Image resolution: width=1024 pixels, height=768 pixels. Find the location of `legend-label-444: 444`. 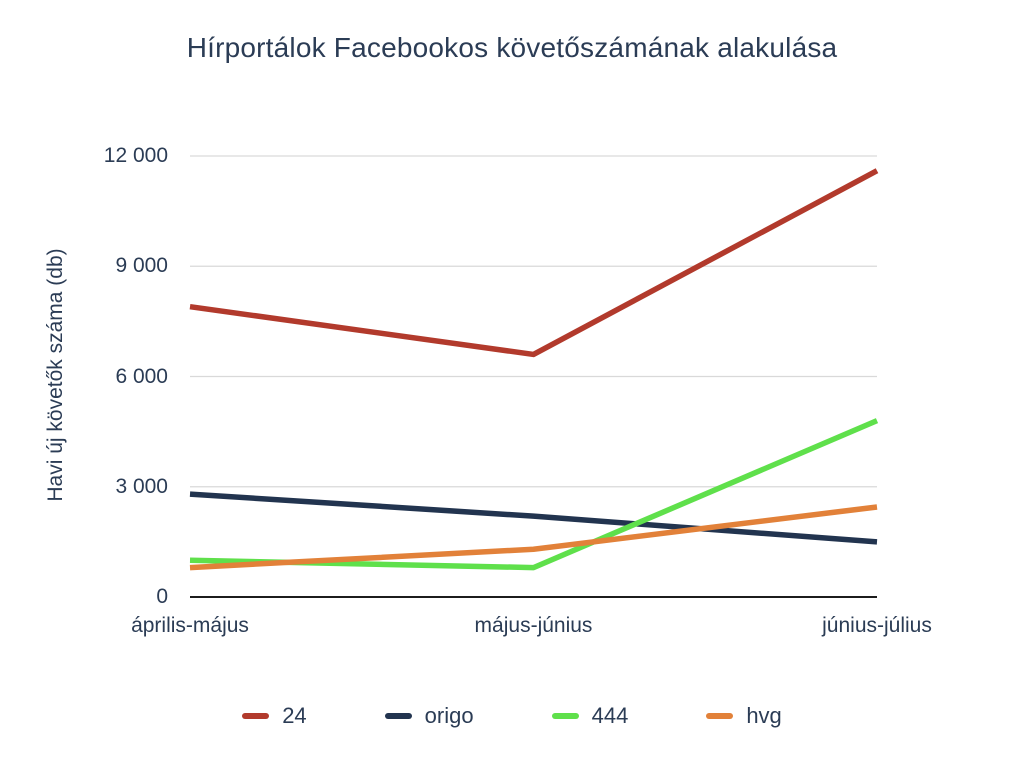

legend-label-444: 444 is located at coordinates (610, 715).